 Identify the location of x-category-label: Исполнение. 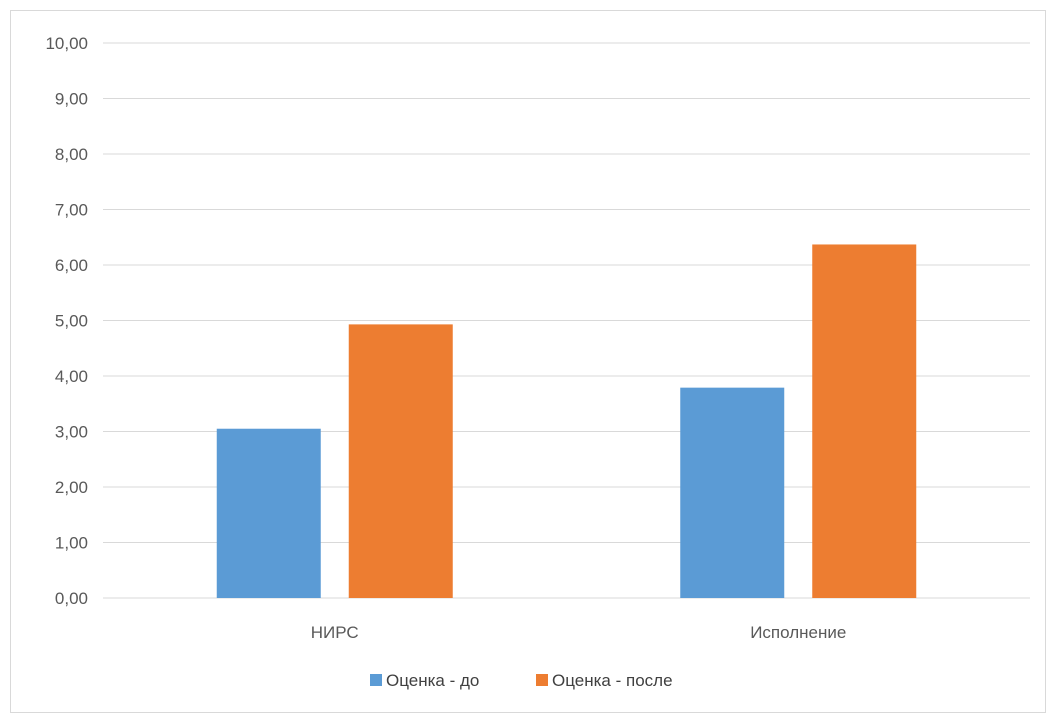
(798, 632).